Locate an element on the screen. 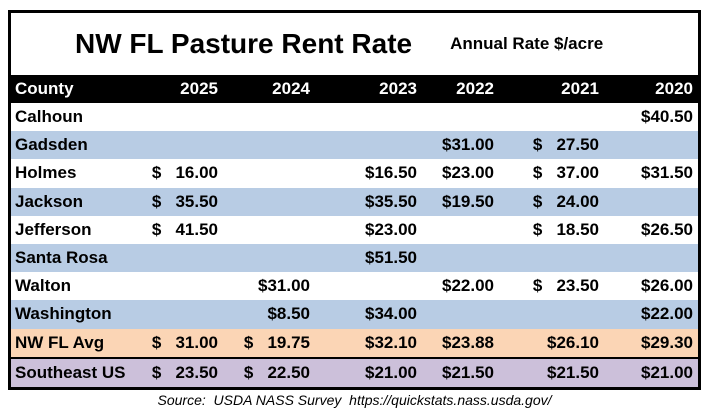  county-name-nw-fl-avg: NW FL Avg is located at coordinates (60, 342).